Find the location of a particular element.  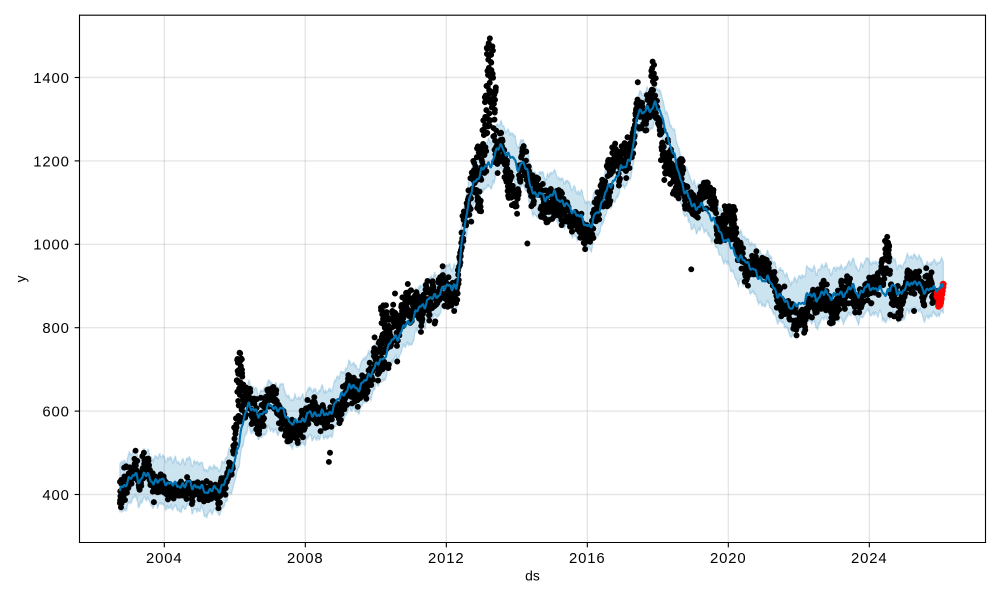

svg-text: 1400 is located at coordinates (51, 79).